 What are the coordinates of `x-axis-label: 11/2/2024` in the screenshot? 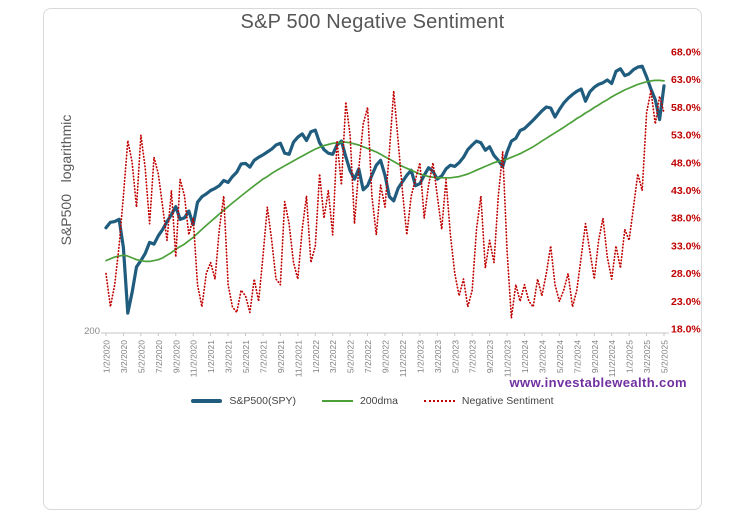 It's located at (612, 358).